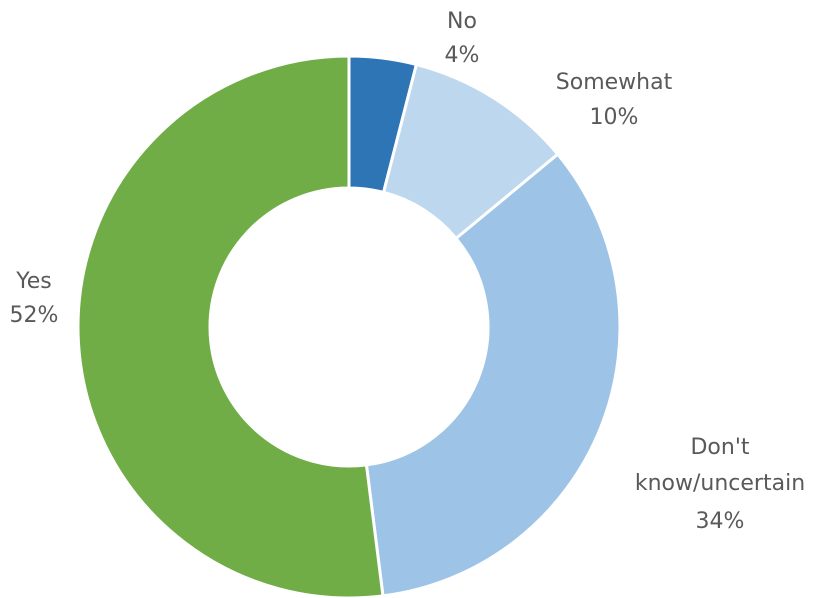 This screenshot has width=821, height=598. Describe the element at coordinates (719, 447) in the screenshot. I see `slice-label: Don't` at that location.